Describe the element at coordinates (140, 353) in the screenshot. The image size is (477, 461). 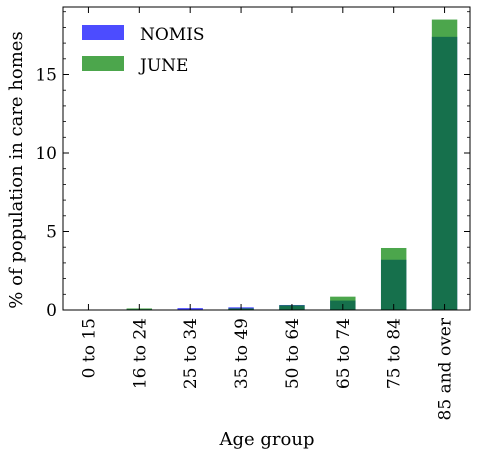
I see `x-tick-label: 16 to 24` at that location.